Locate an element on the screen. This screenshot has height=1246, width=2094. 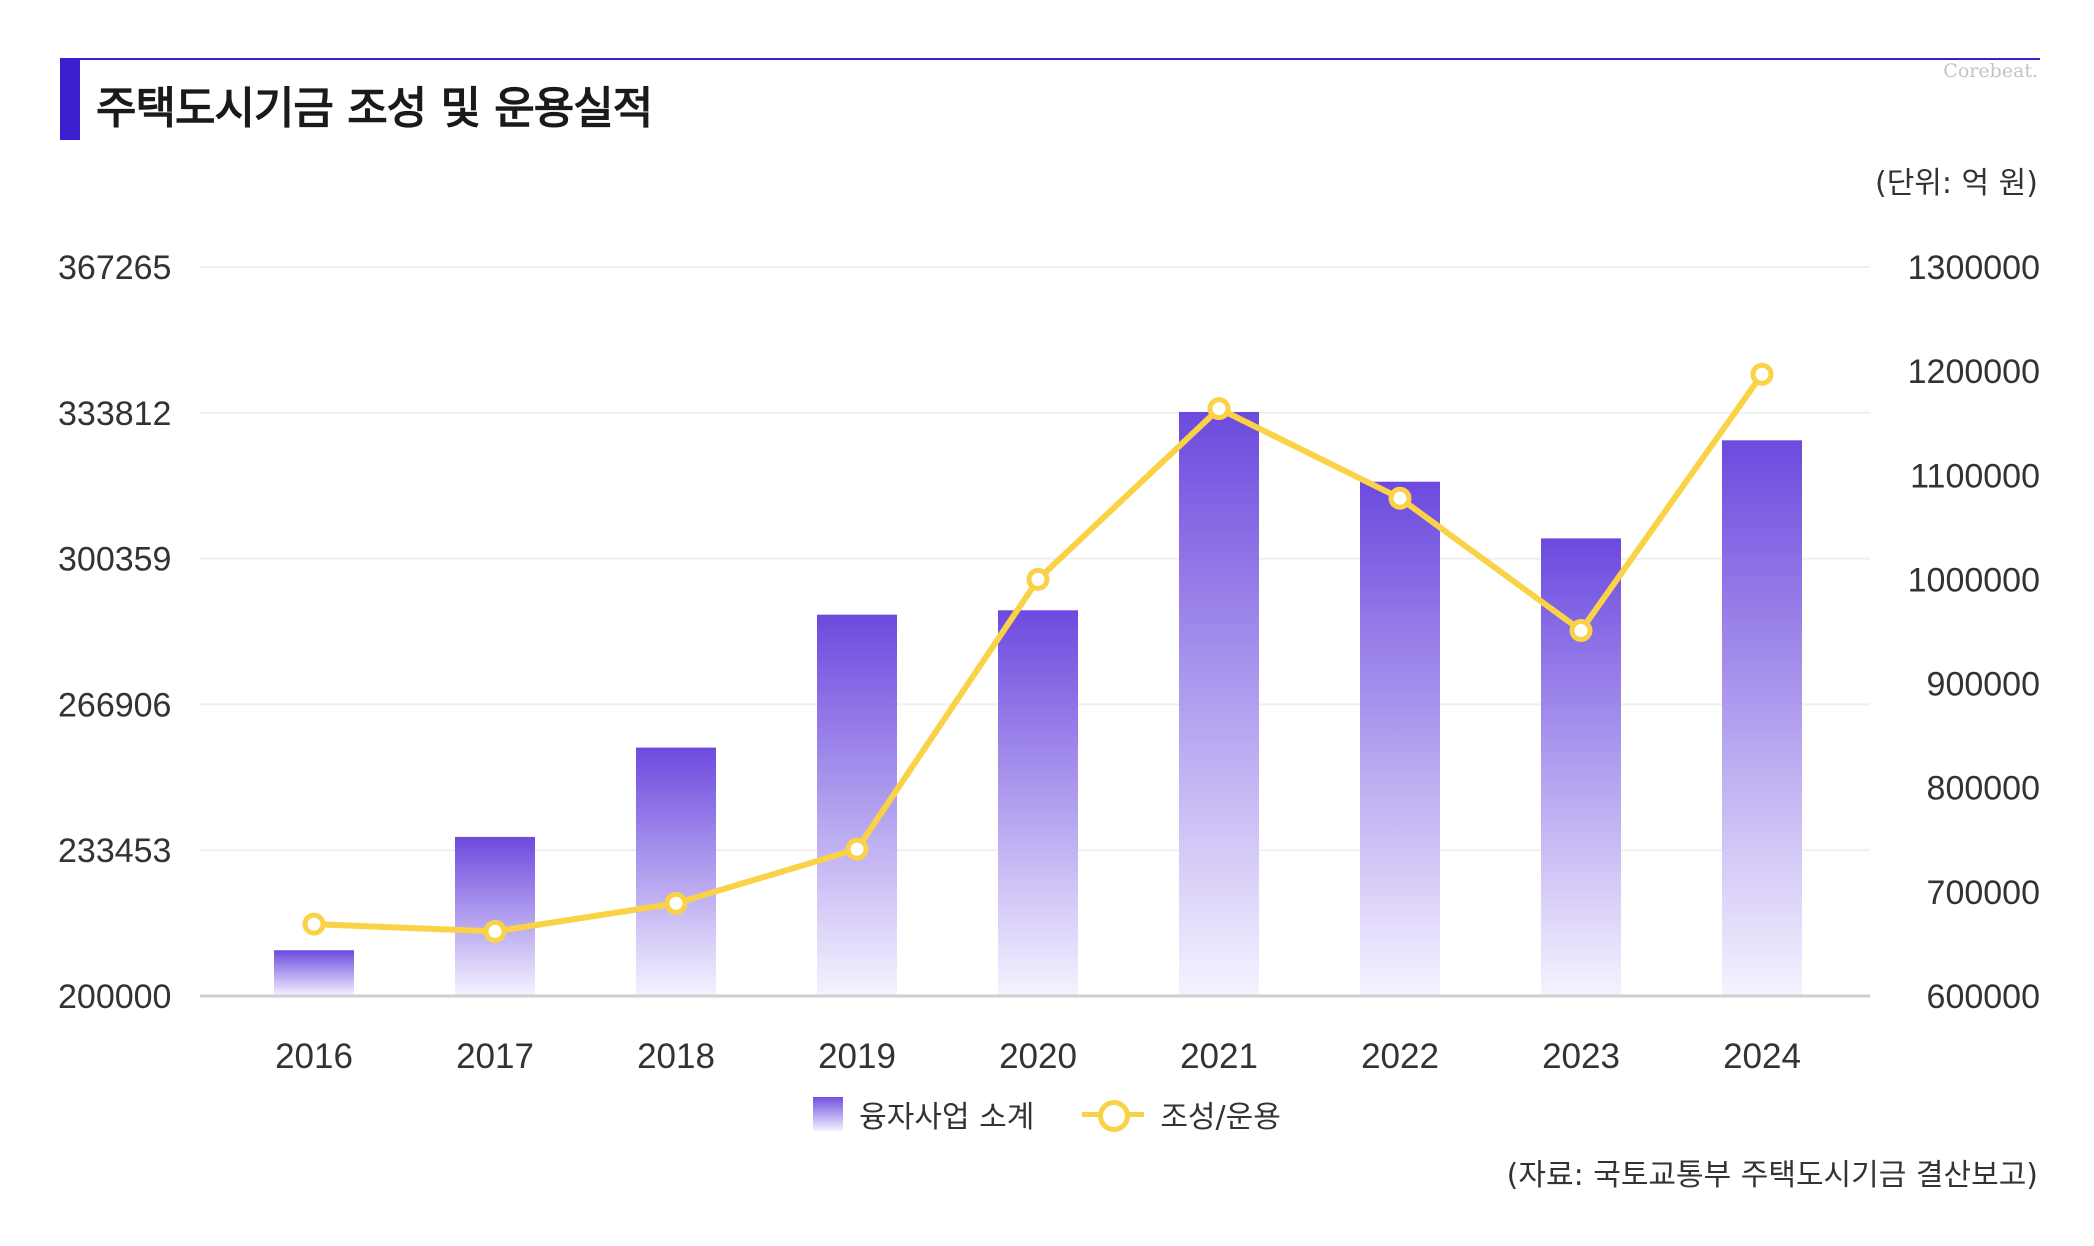
chart-title: 주택도시기금 조성 및 운용실적 is located at coordinates (374, 108).